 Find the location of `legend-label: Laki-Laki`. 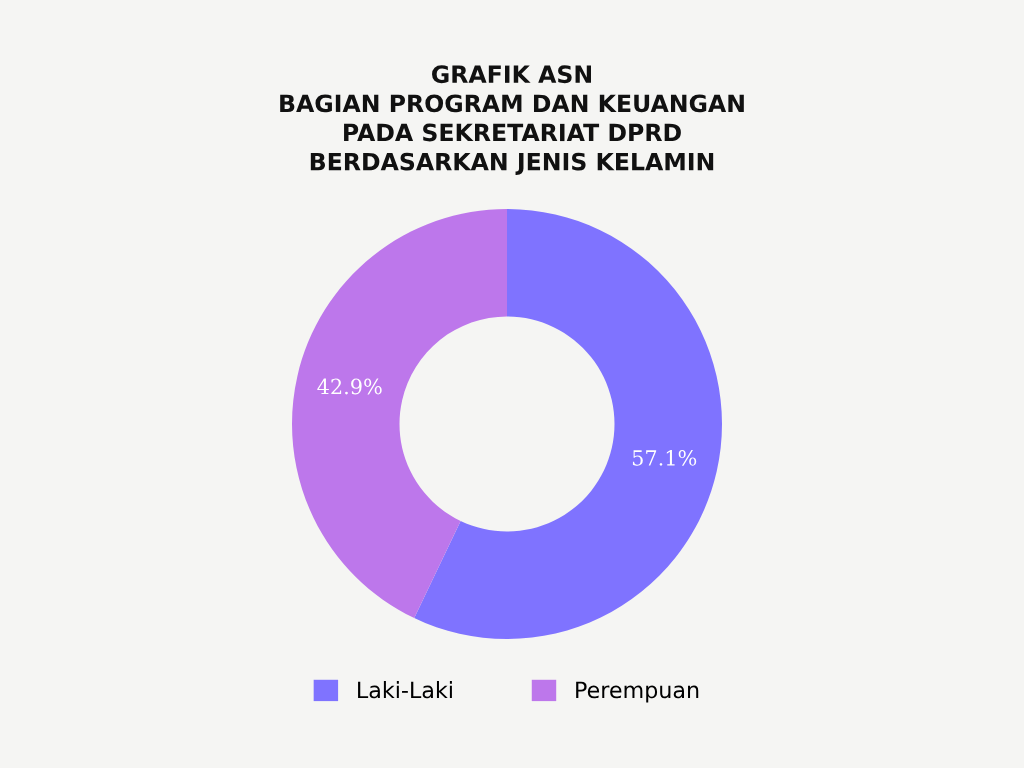

legend-label: Laki-Laki is located at coordinates (405, 690).